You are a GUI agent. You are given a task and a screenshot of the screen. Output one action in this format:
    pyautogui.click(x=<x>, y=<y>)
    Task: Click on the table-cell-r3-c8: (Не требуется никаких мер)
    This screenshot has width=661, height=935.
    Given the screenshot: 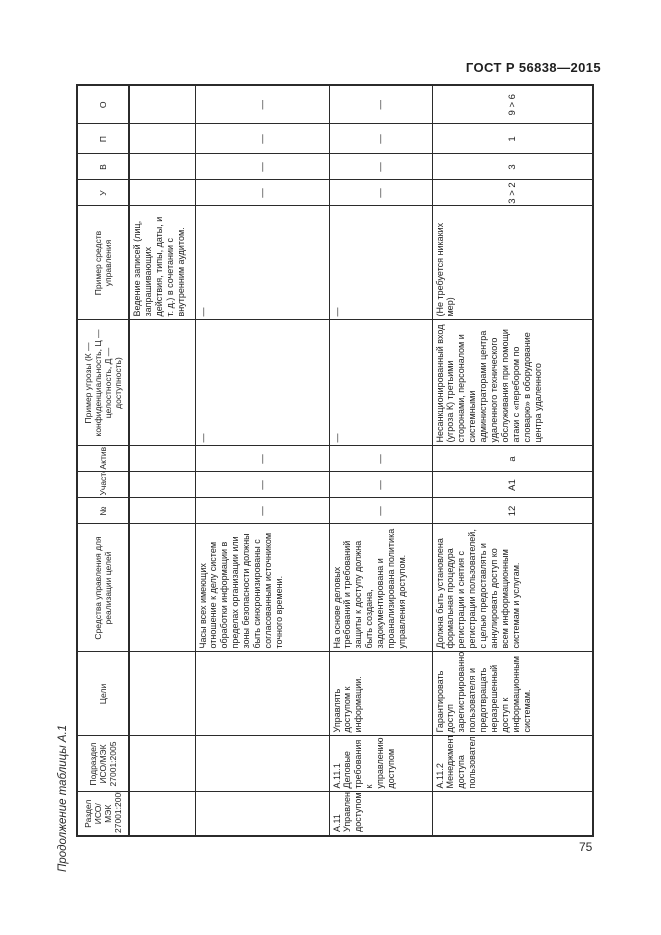 What is the action you would take?
    pyautogui.click(x=512, y=263)
    